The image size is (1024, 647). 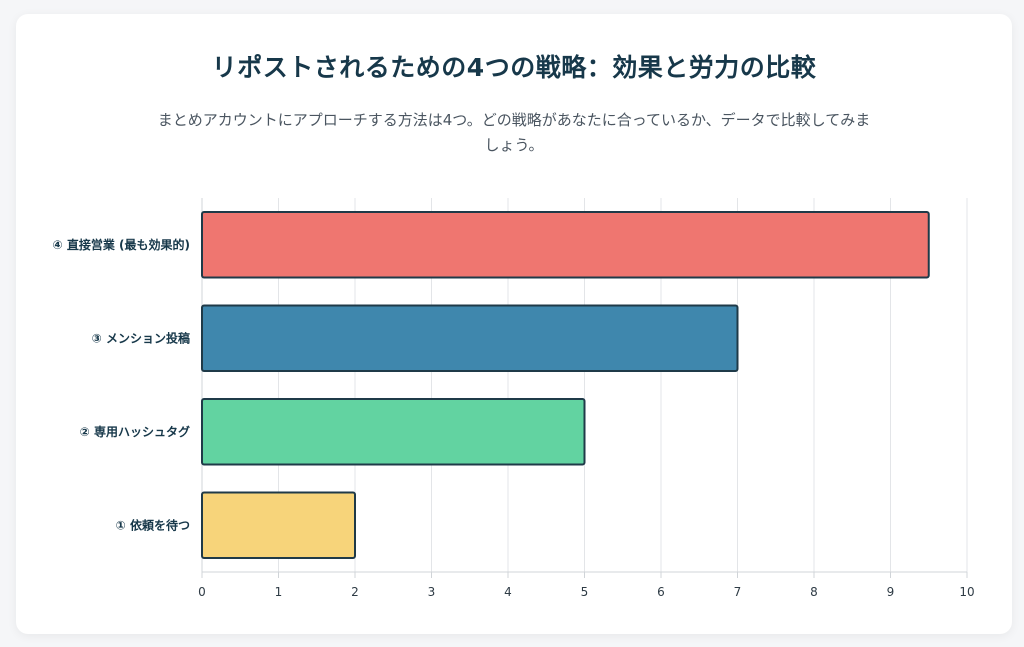 I want to click on category-label: ① 依頼を待つ, so click(x=153, y=524).